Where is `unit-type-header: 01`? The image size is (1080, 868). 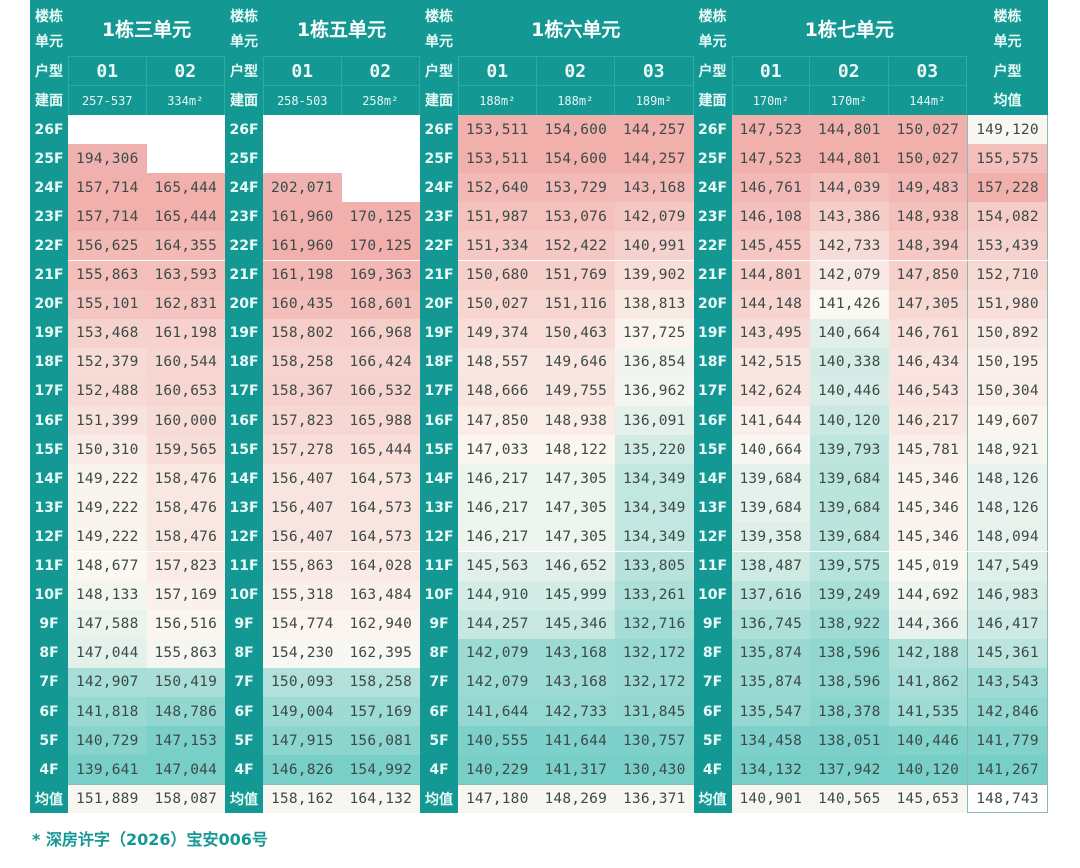 unit-type-header: 01 is located at coordinates (497, 70).